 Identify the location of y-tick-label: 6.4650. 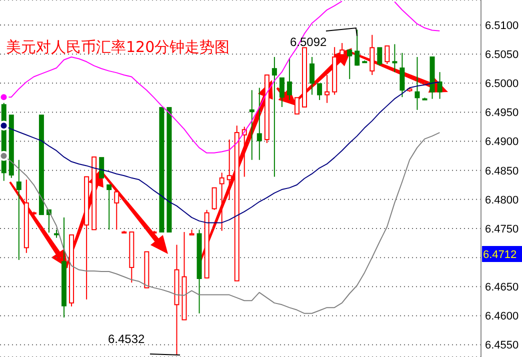
(502, 288).